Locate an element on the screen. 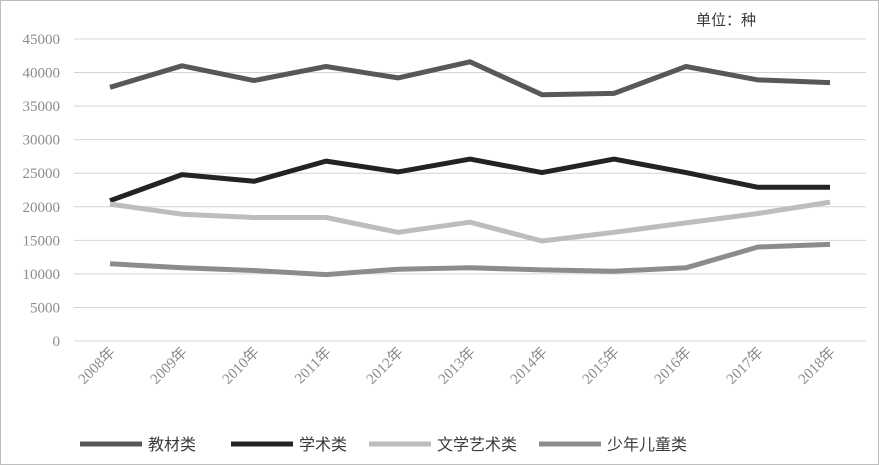 The image size is (879, 465). y-tick-label-5: 25000 is located at coordinates (42, 174).